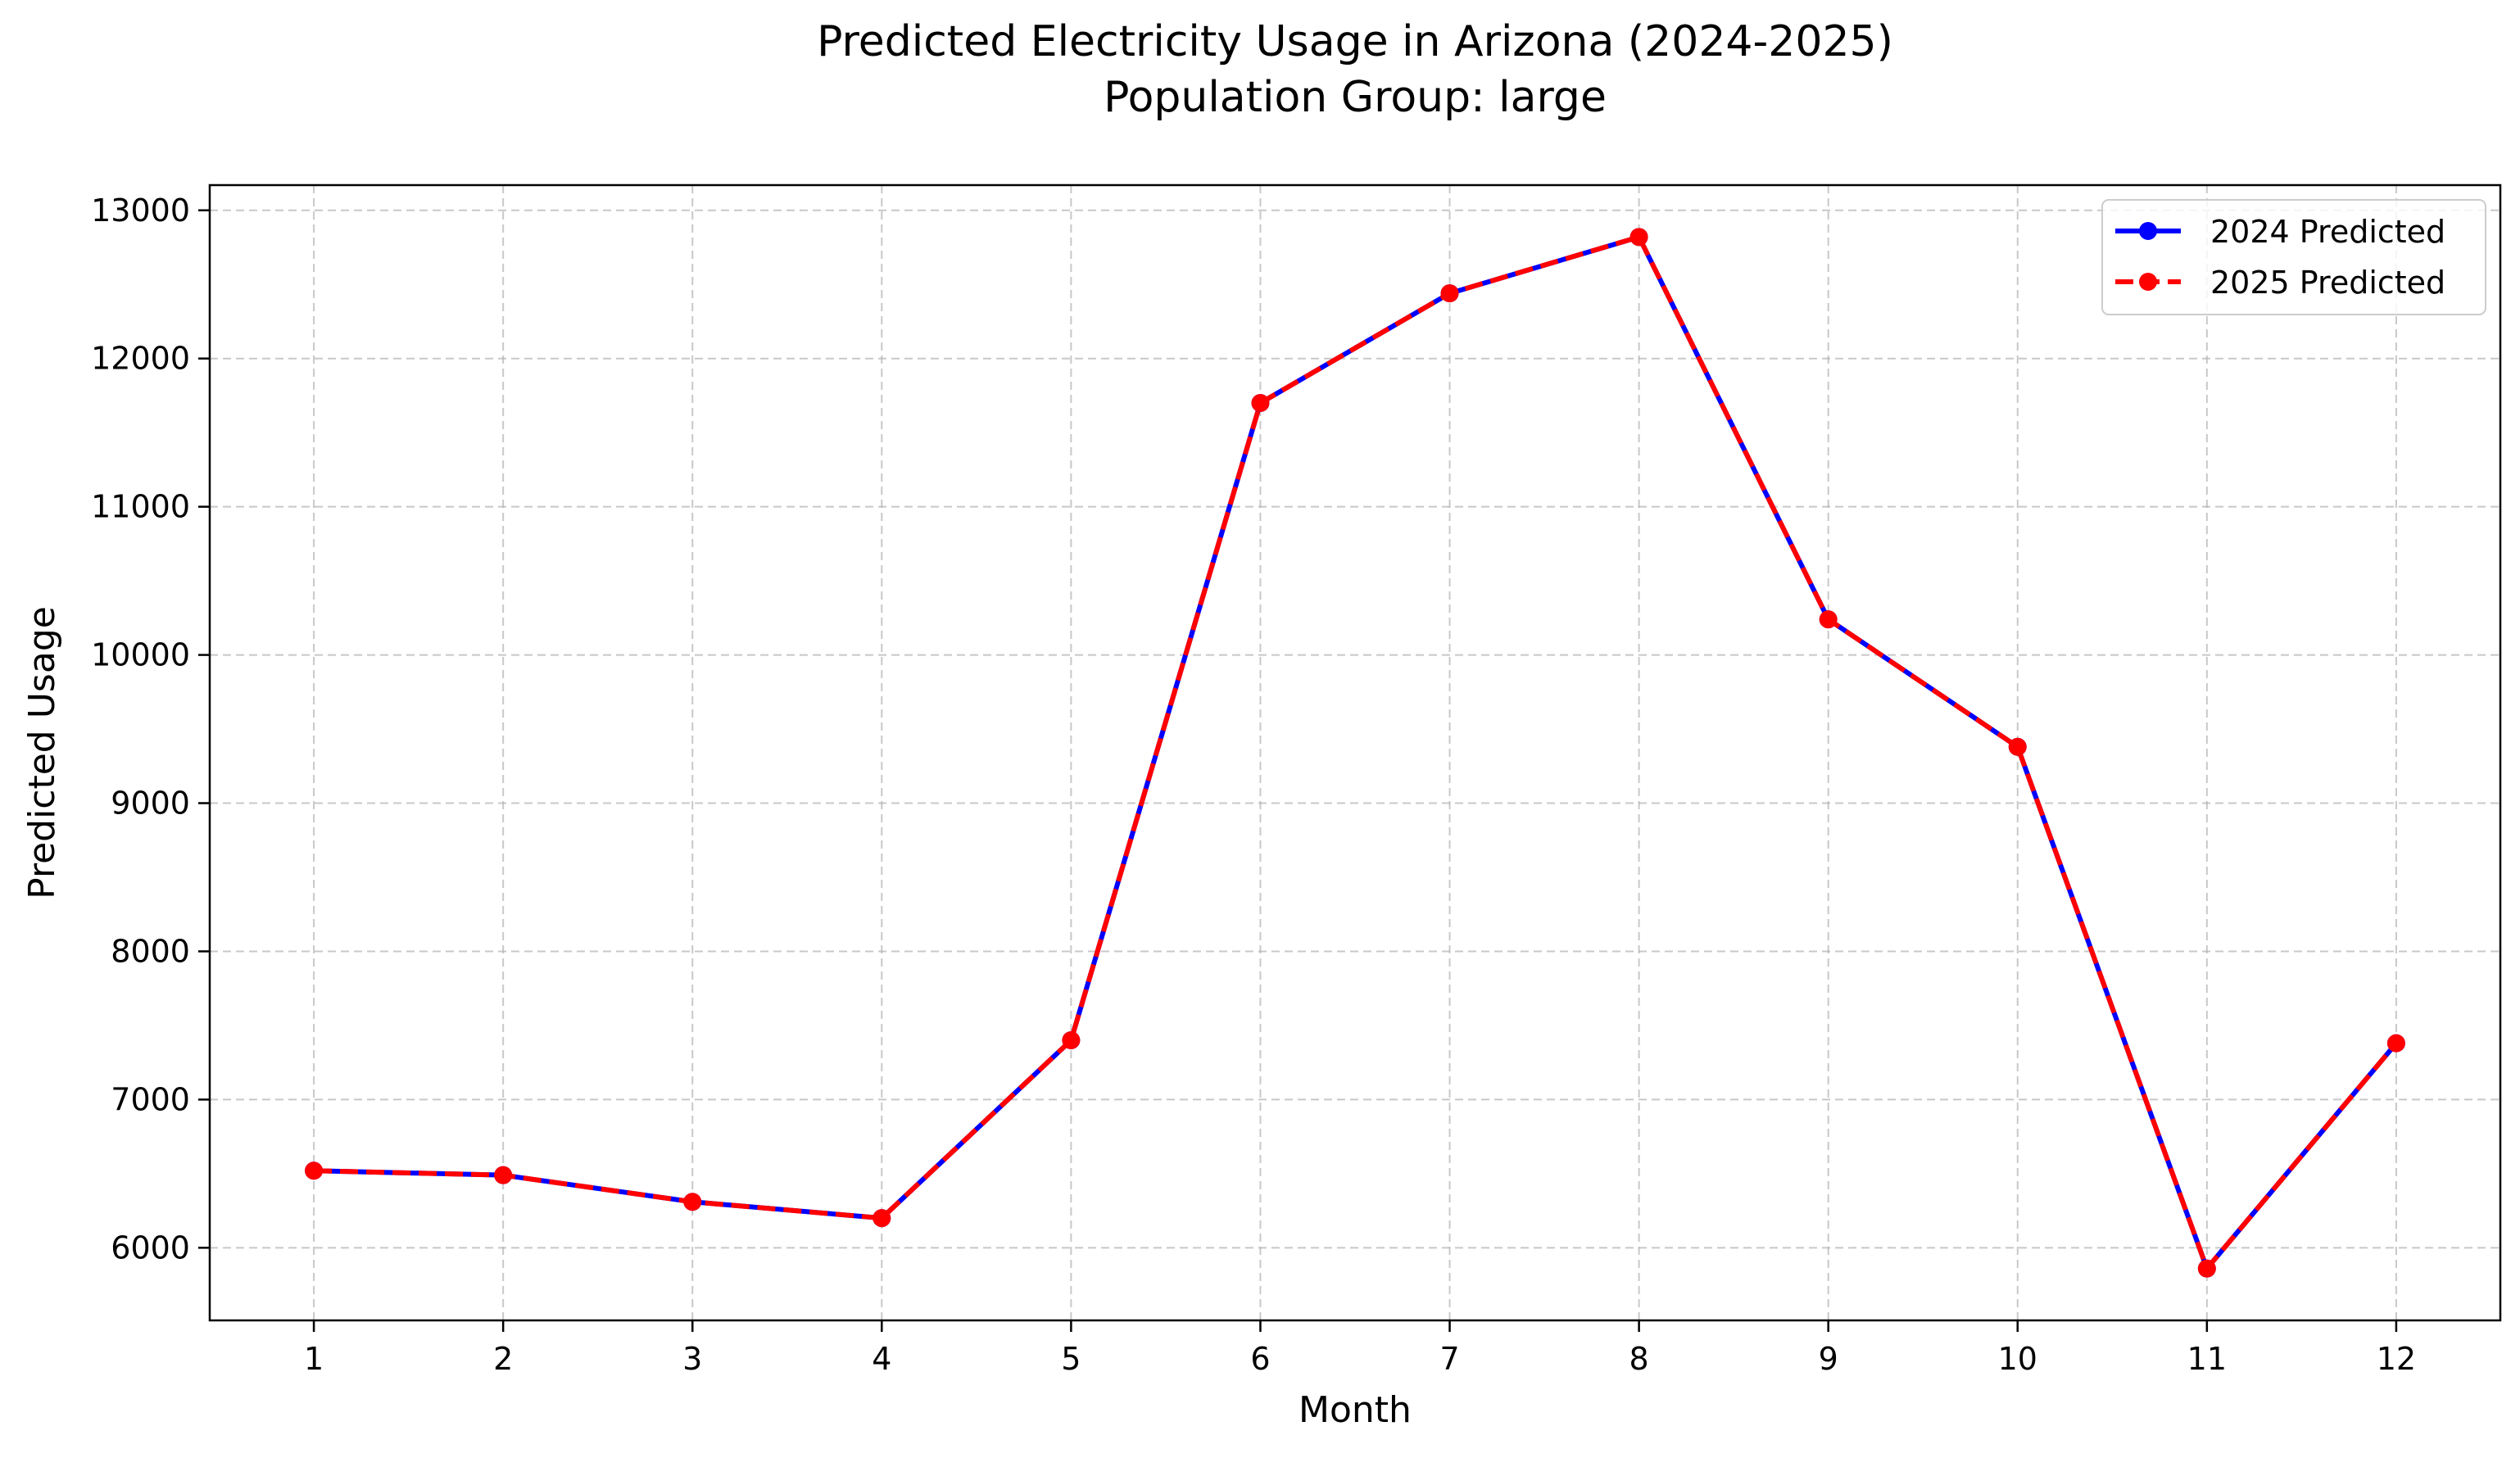 This screenshot has height=1458, width=2520. I want to click on chart-subtitle: Population Group: large, so click(1355, 97).